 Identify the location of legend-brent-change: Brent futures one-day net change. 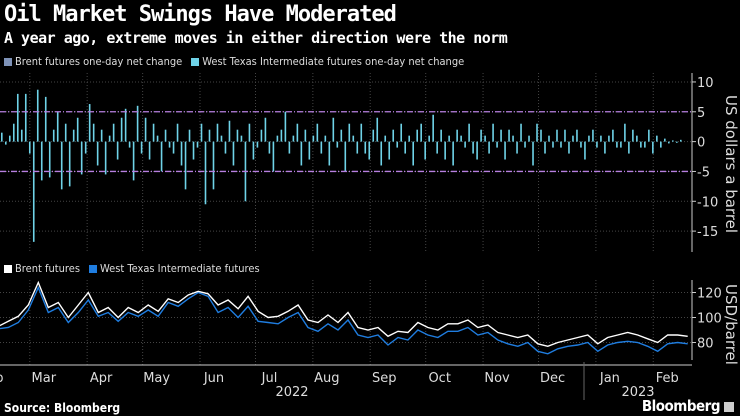
(99, 61).